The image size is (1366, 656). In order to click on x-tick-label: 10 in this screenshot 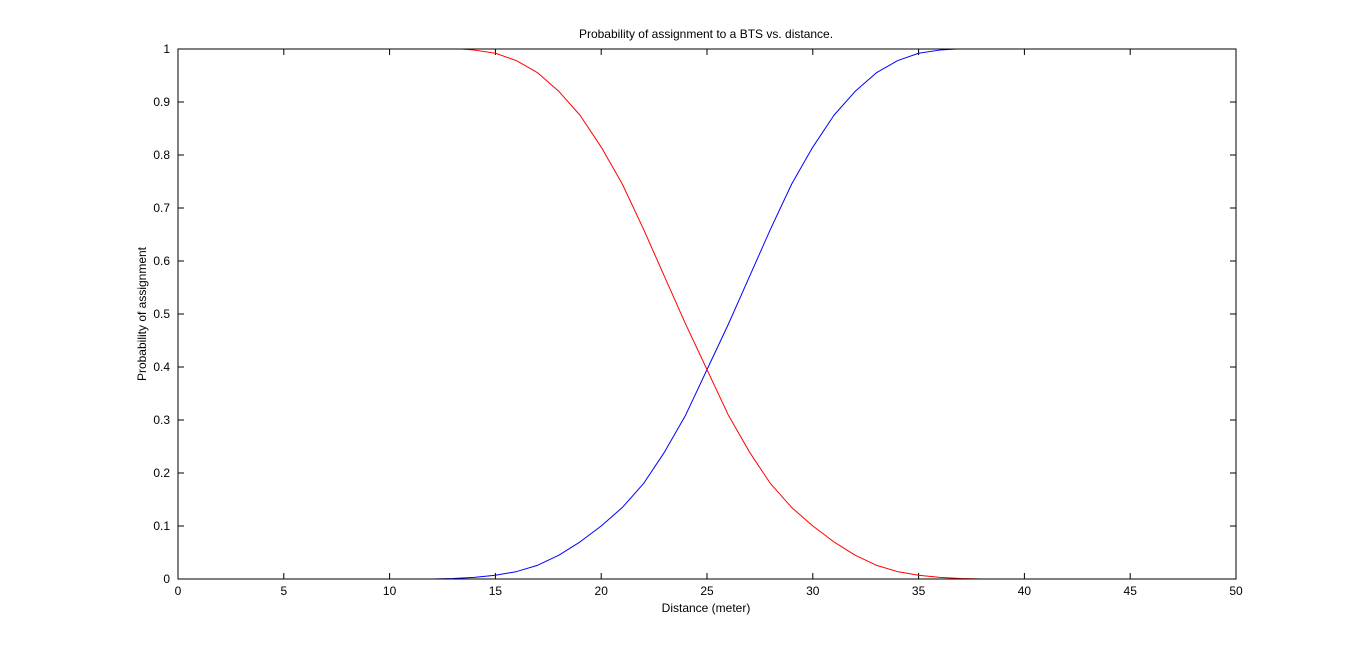, I will do `click(390, 591)`.